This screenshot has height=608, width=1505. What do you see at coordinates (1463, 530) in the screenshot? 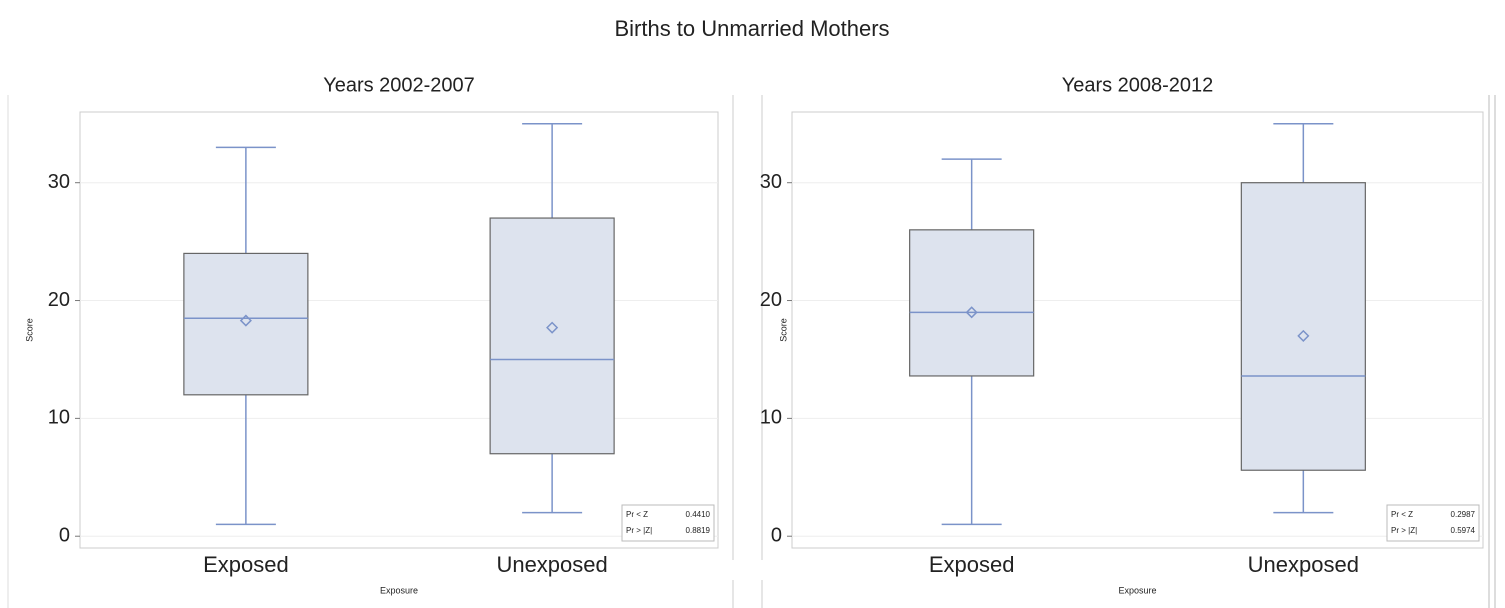
I see `stat-value: 0.5974` at bounding box center [1463, 530].